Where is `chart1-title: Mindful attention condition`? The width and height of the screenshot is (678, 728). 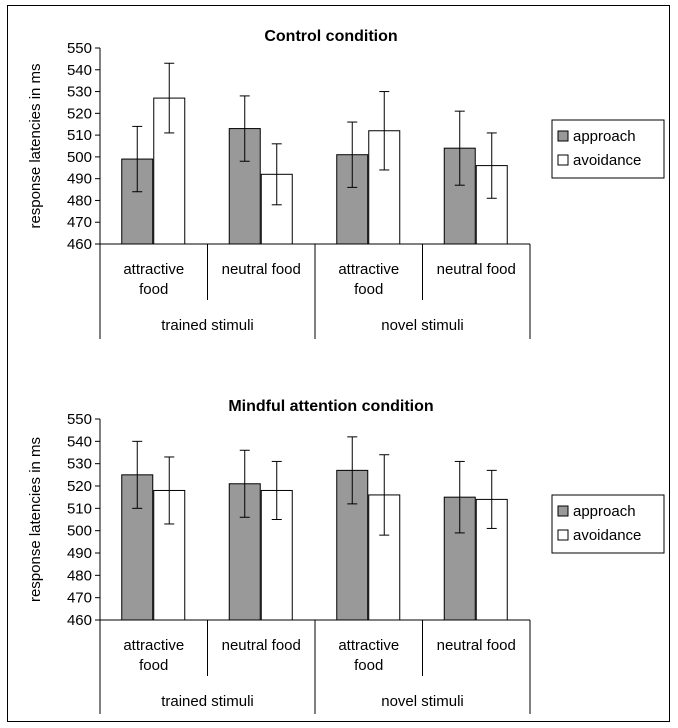 chart1-title: Mindful attention condition is located at coordinates (330, 406).